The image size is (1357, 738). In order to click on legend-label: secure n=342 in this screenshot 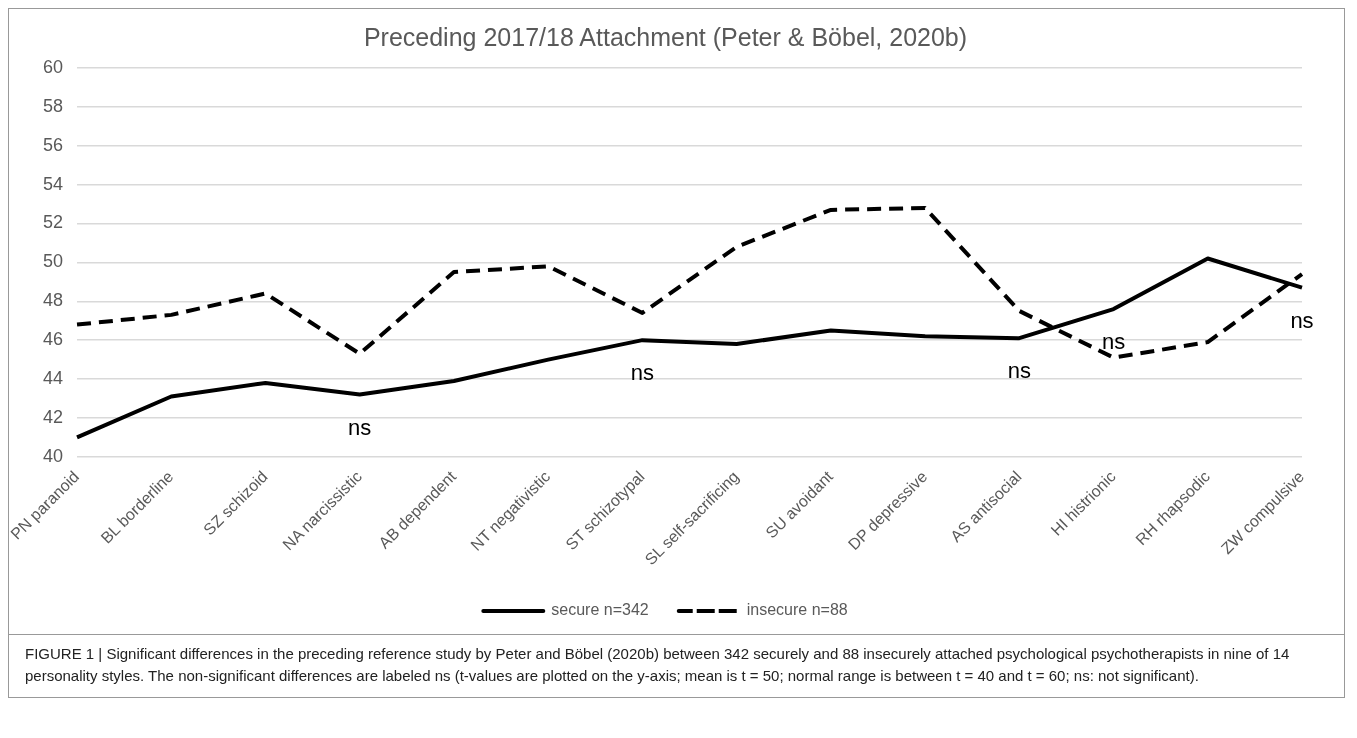, I will do `click(600, 610)`.